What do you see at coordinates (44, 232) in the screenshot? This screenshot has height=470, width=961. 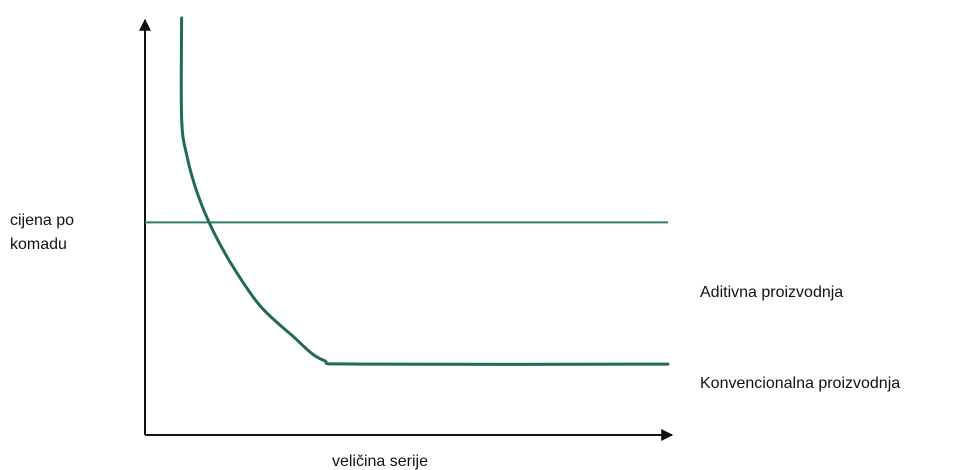 I see `y-axis-label: cijena po komadu` at bounding box center [44, 232].